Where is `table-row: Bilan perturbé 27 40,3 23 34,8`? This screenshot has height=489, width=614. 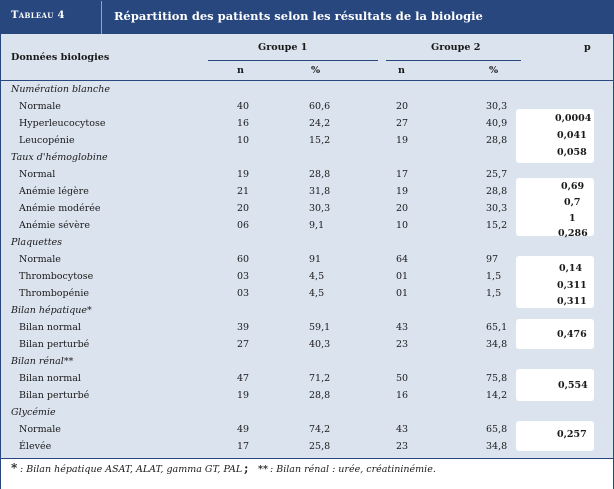 table-row: Bilan perturbé 27 40,3 23 34,8 is located at coordinates (307, 344).